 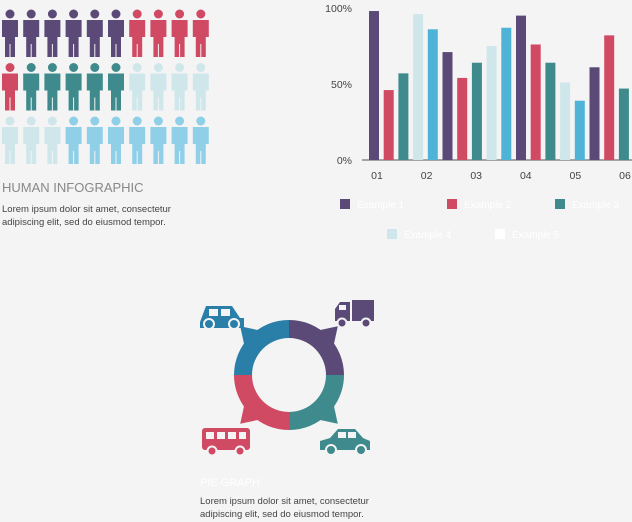 I want to click on x-tick-label: 01, so click(x=377, y=176).